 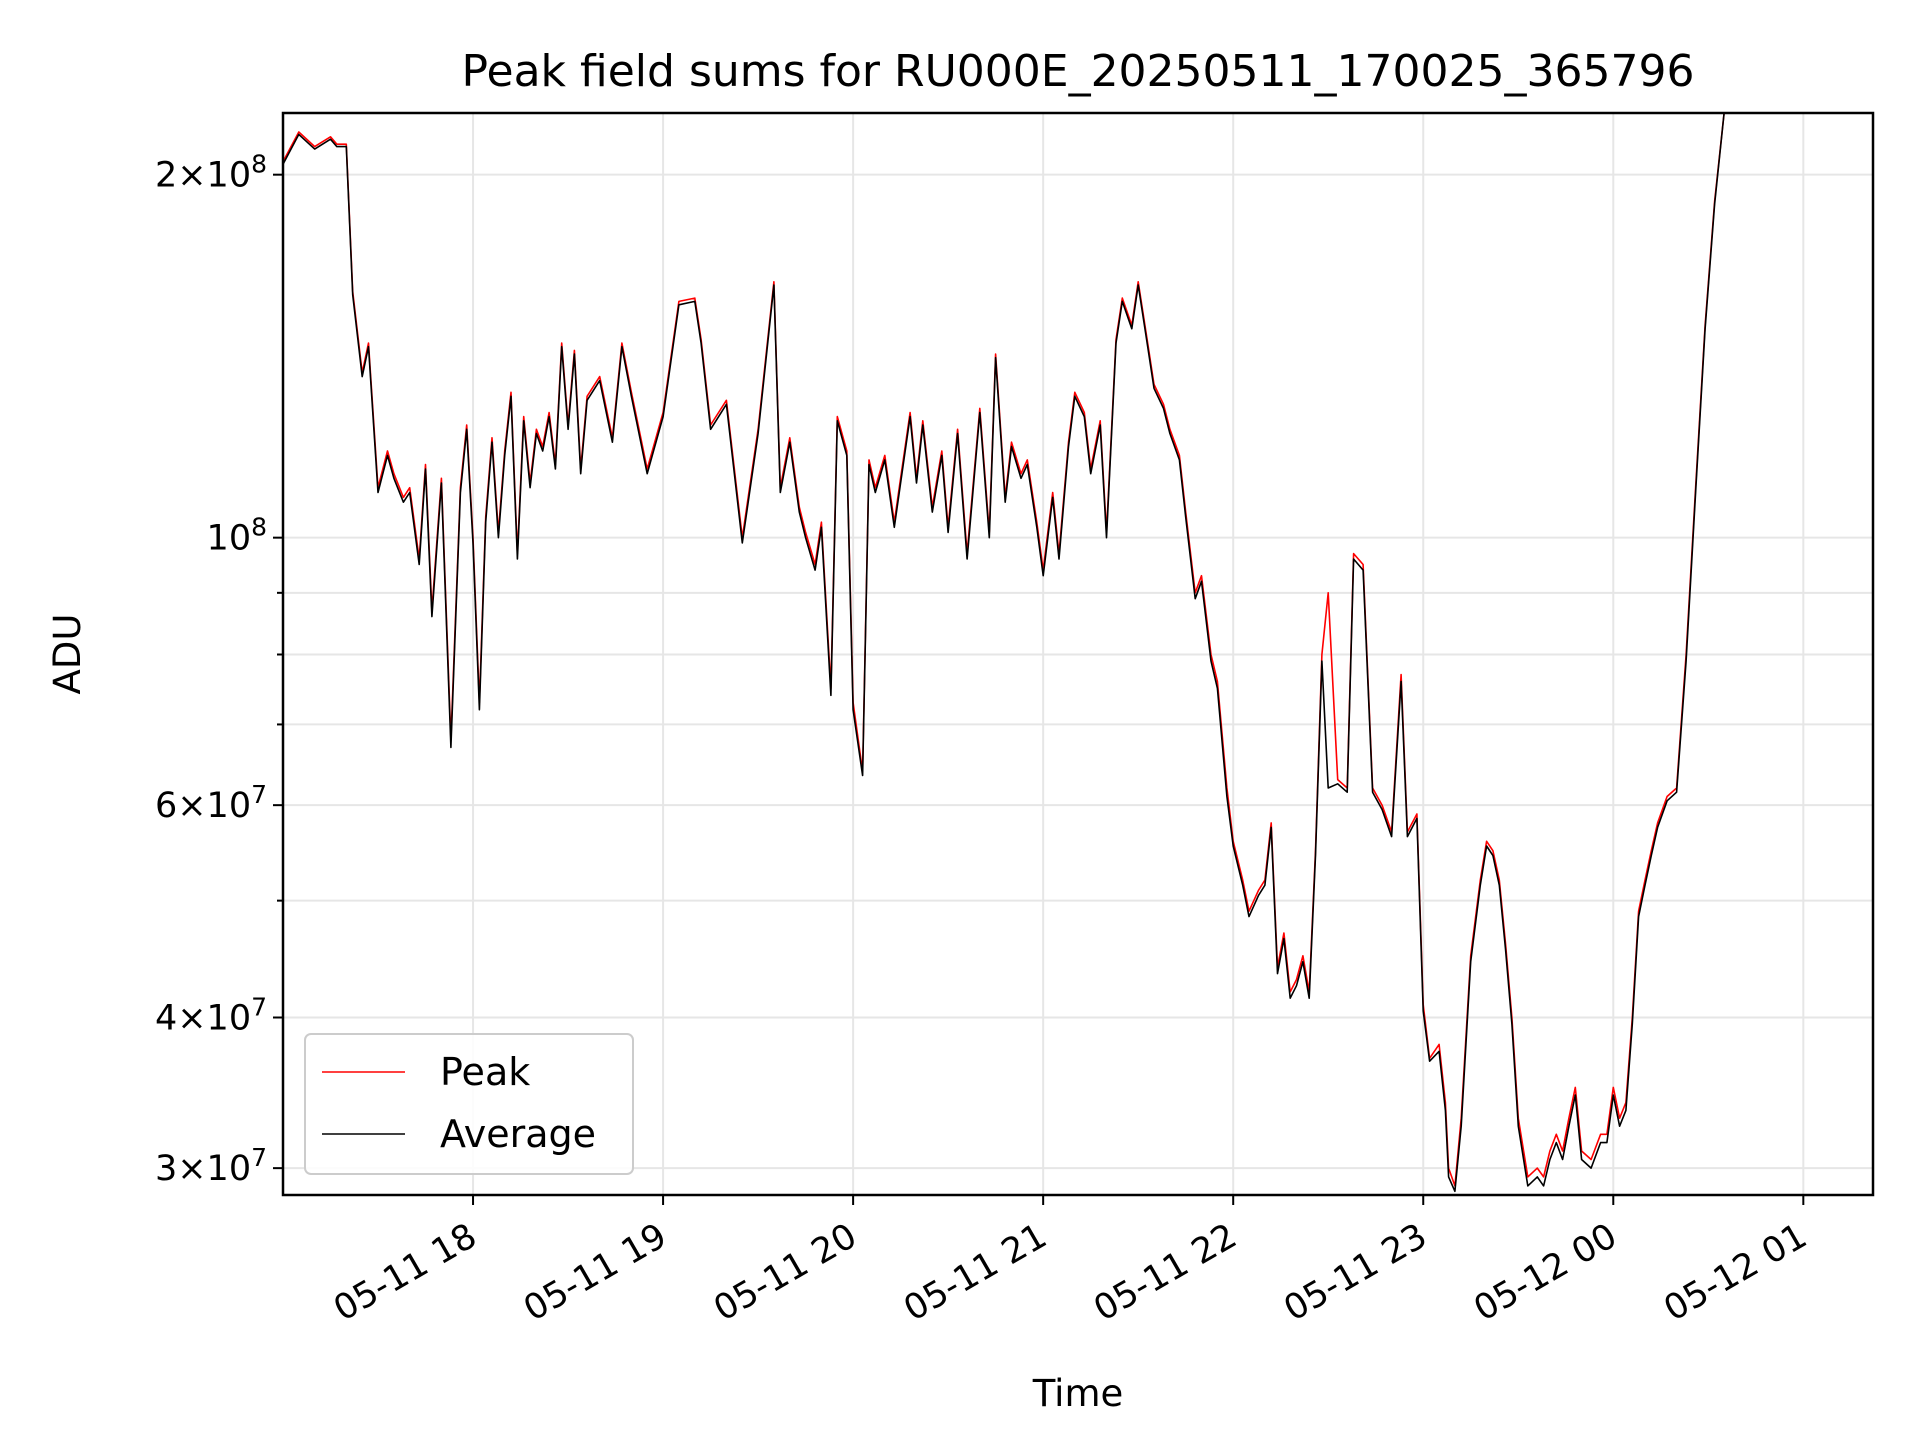 What do you see at coordinates (203, 176) in the screenshot?
I see `y-tick-base: 2×10` at bounding box center [203, 176].